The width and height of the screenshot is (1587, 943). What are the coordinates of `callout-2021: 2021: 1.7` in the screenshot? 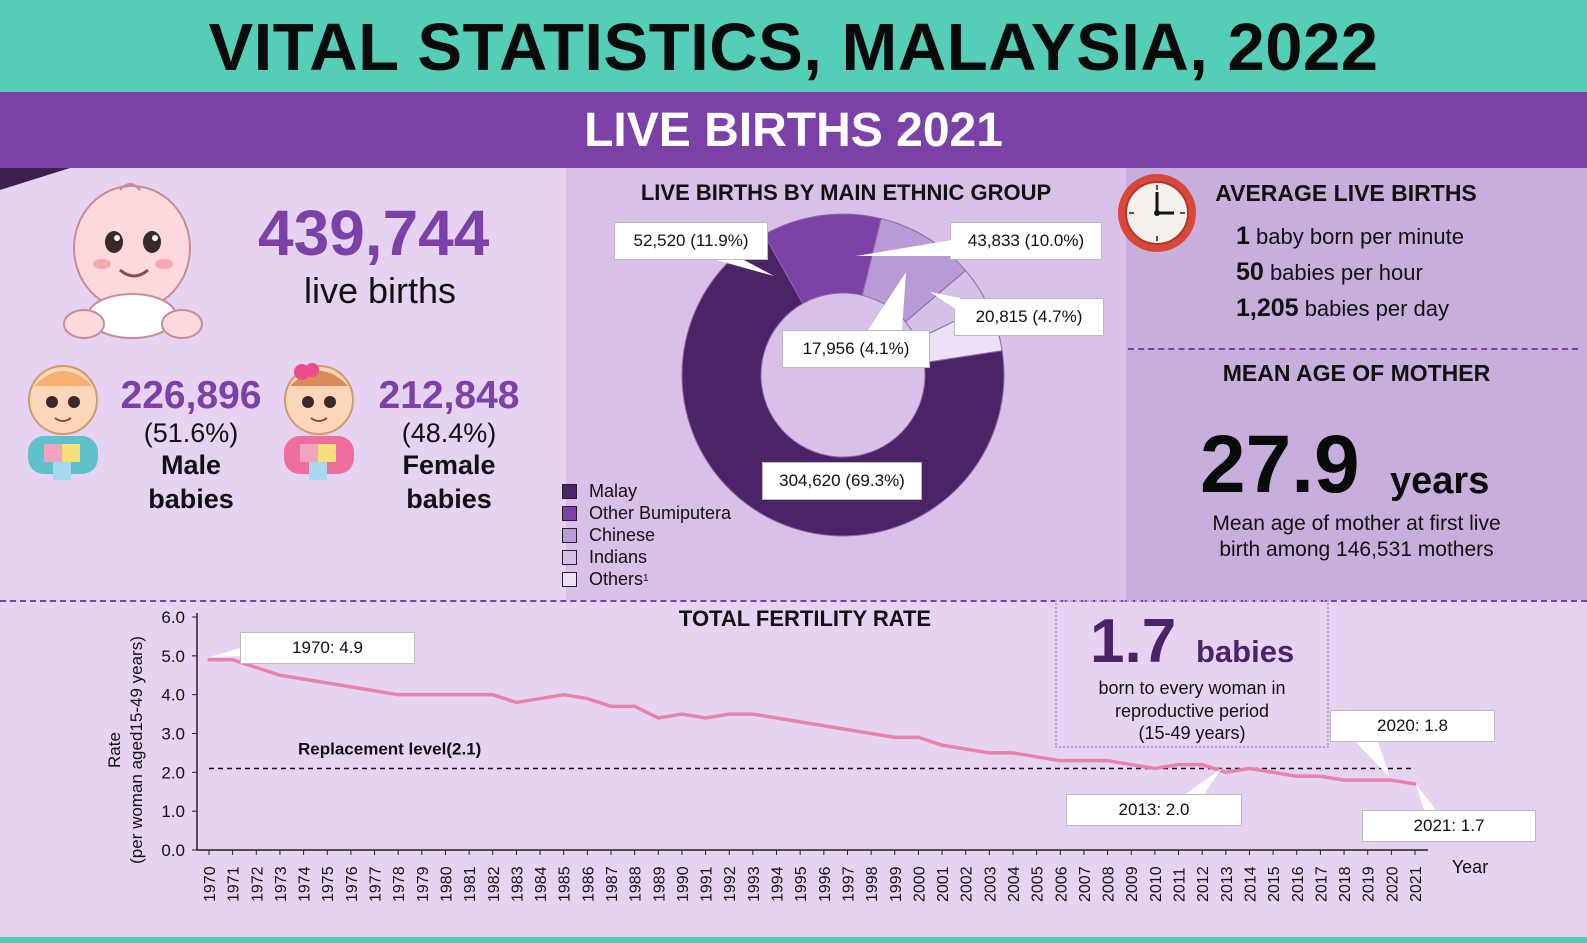 It's located at (1449, 826).